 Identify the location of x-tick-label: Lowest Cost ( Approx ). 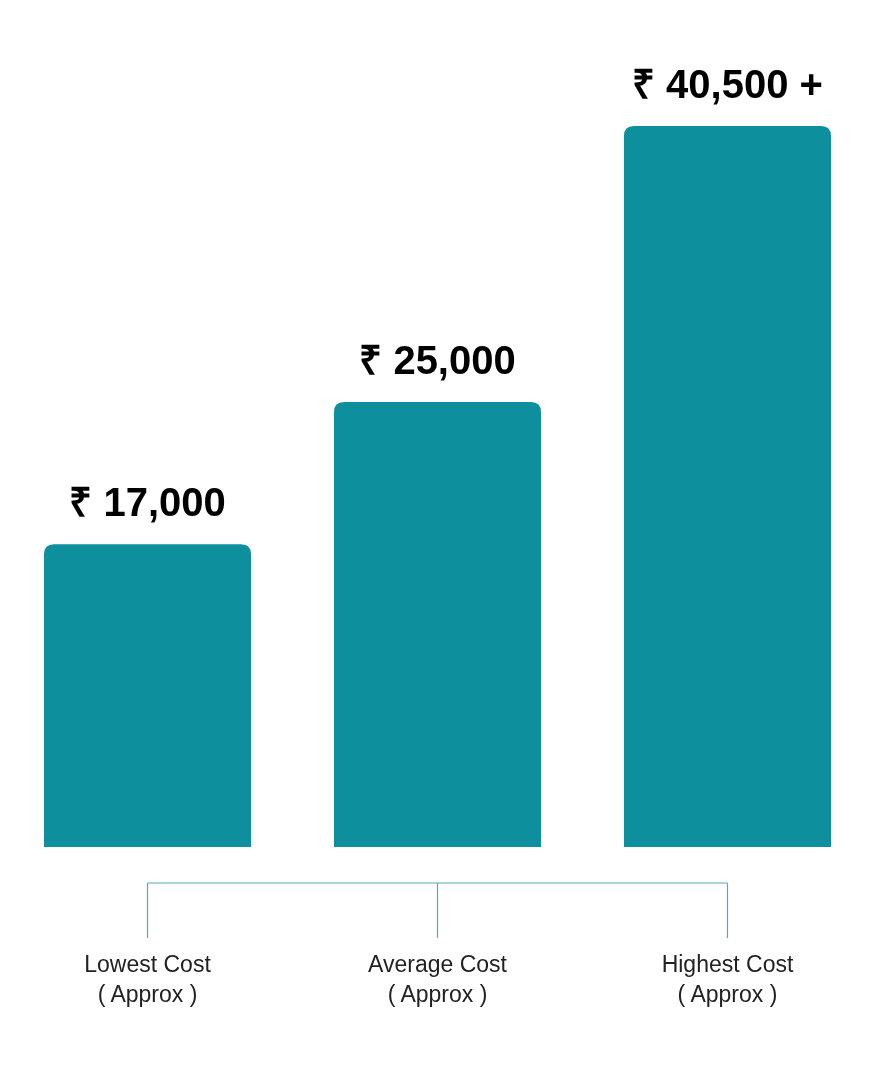
(148, 979).